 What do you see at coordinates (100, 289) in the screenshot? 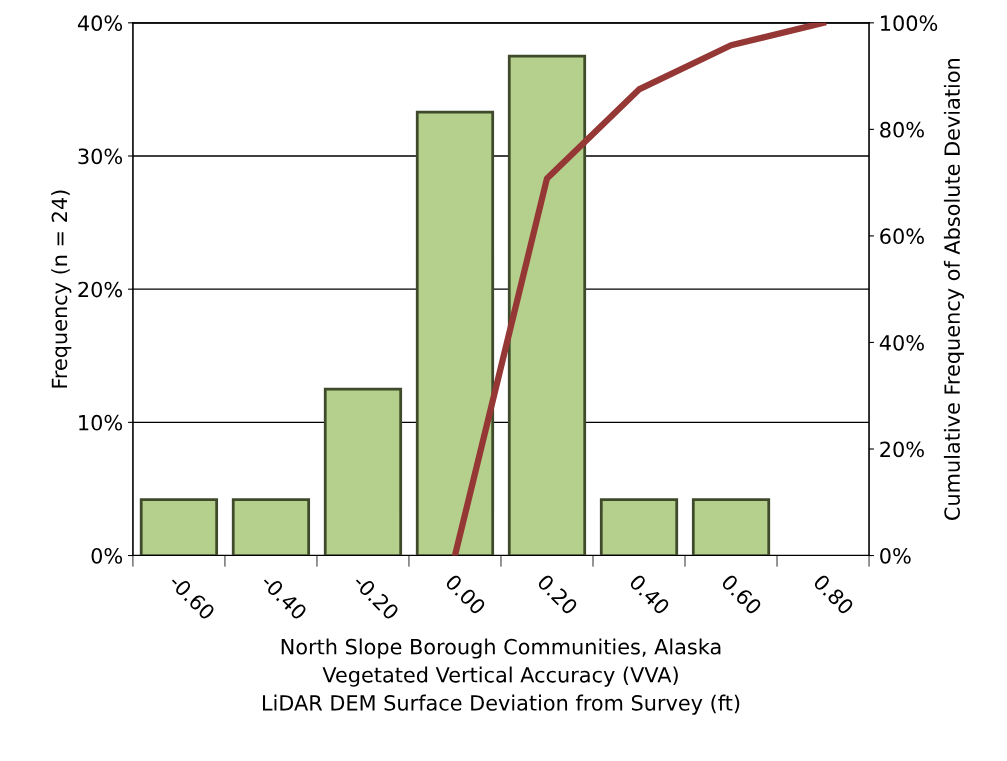
I see `y-tick-label: 20%` at bounding box center [100, 289].